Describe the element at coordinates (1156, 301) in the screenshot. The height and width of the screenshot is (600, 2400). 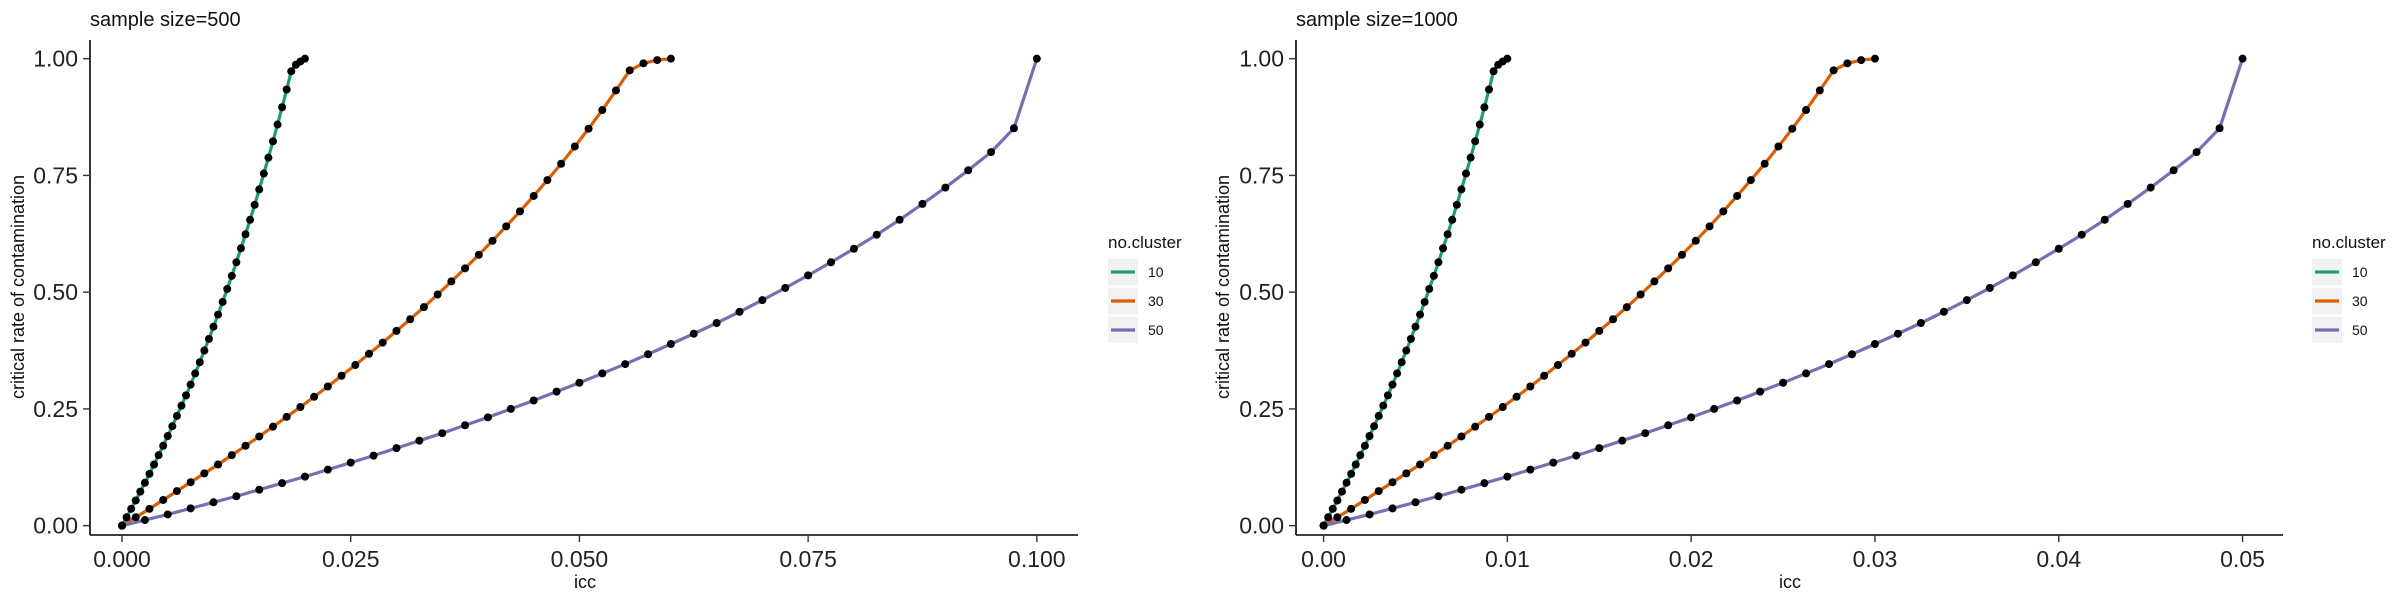
I see `legend-label-30: 30` at that location.